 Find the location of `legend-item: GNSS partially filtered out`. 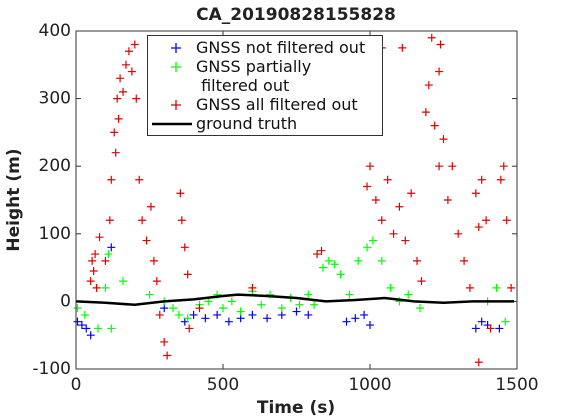

legend-item: GNSS partially filtered out is located at coordinates (265, 76).